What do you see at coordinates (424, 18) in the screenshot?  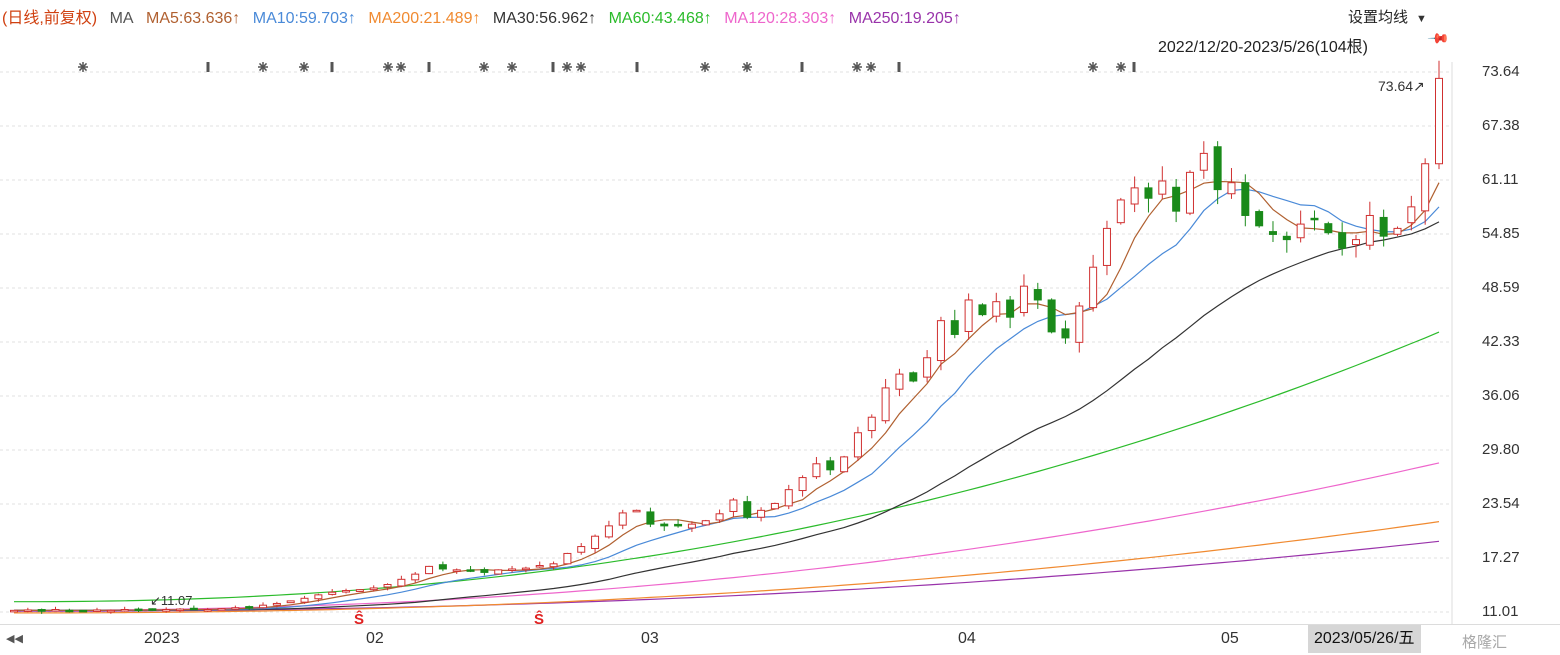 I see `ma200-value: MA200:21.489↑` at bounding box center [424, 18].